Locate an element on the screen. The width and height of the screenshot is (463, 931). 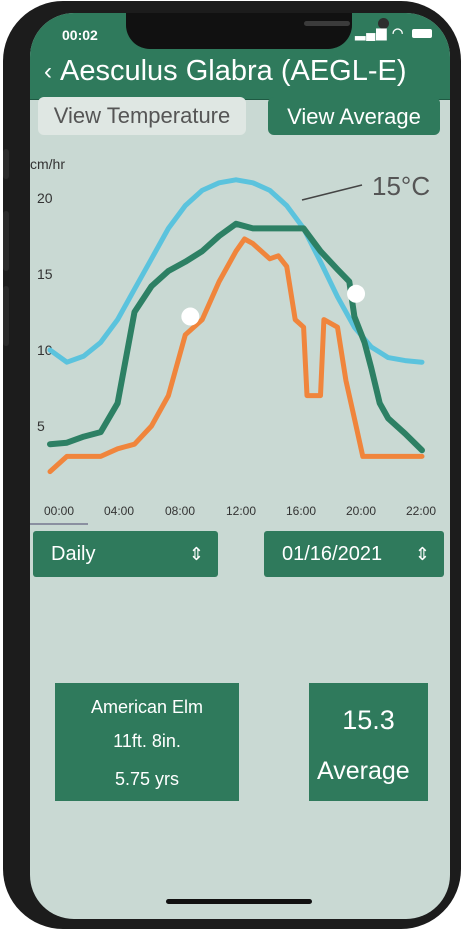
x-tick-label: 04:00 is located at coordinates (119, 509).